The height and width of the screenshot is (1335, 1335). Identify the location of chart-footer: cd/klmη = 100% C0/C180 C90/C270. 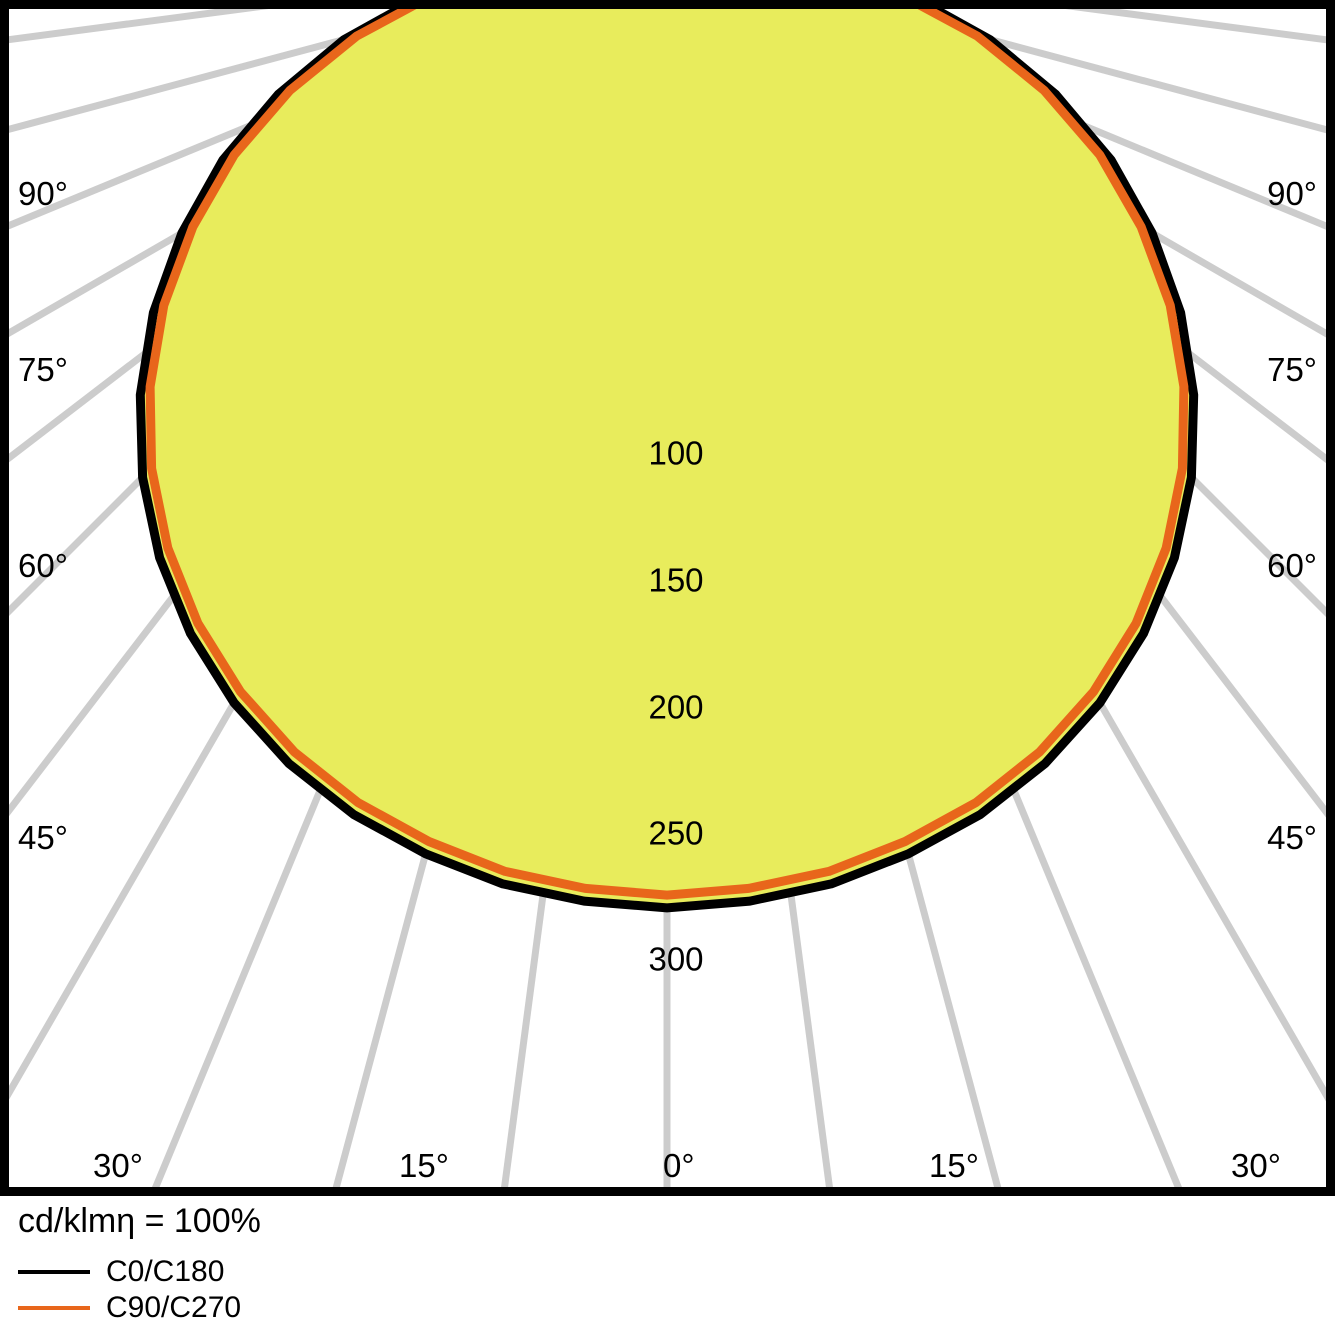
(667, 1265).